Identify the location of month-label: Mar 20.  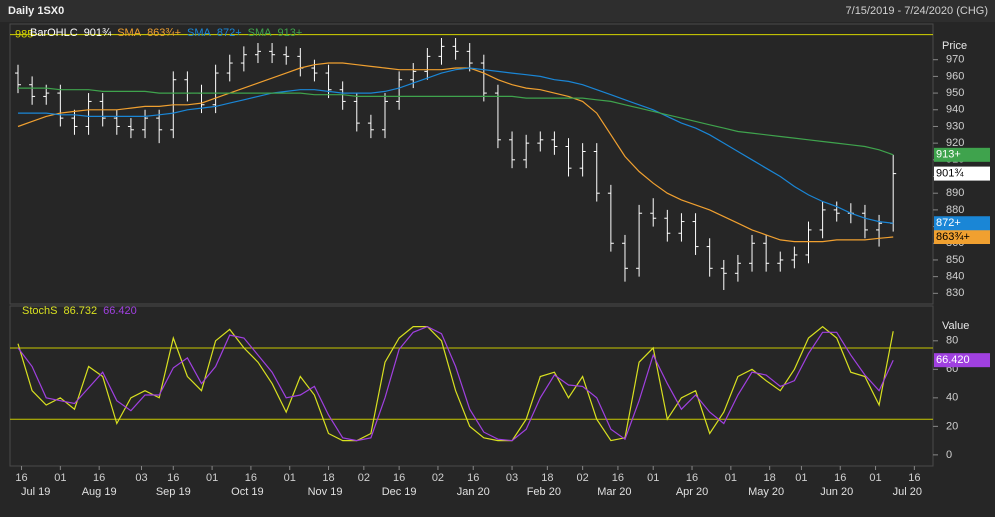
(614, 492).